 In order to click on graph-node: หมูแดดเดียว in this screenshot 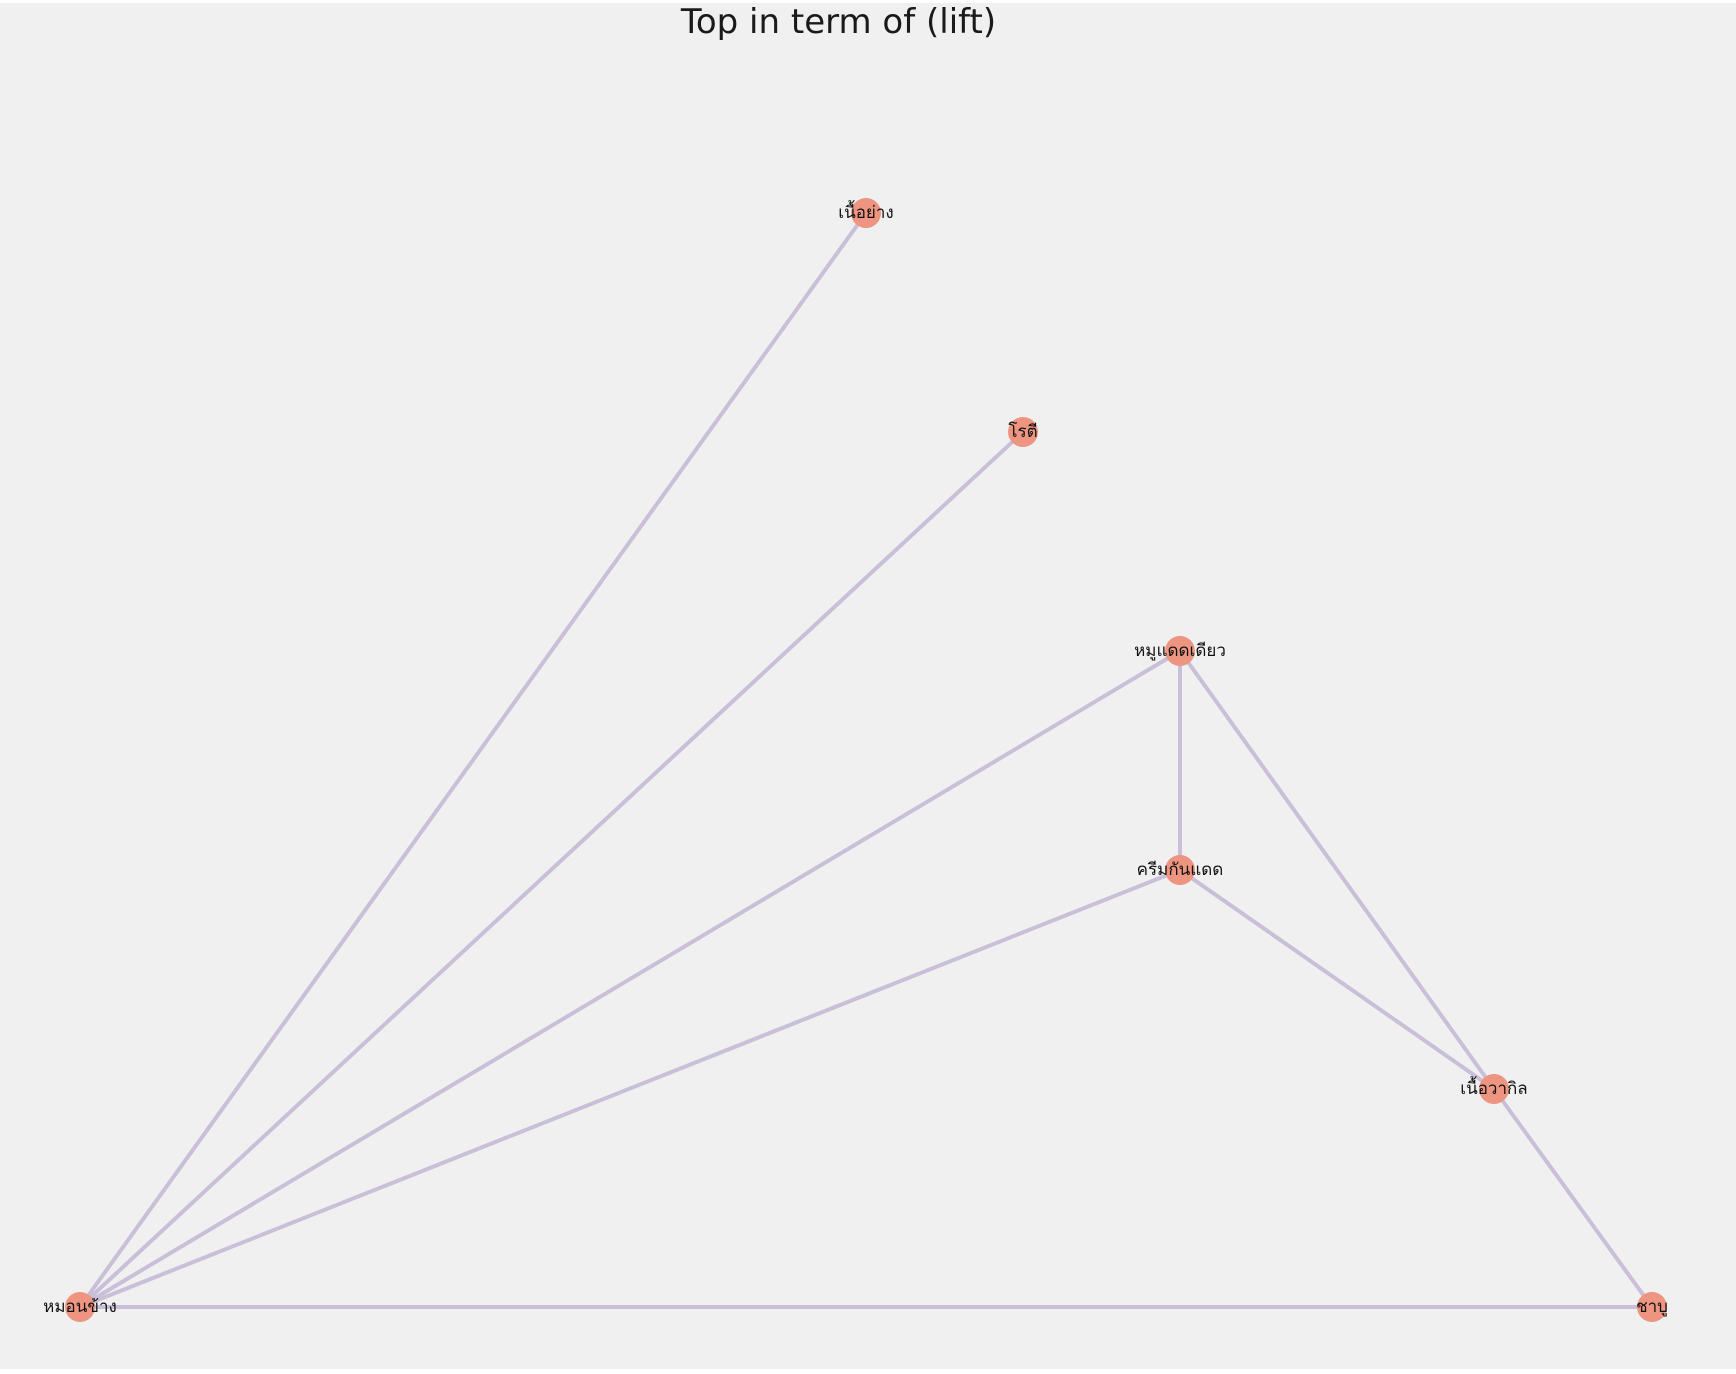, I will do `click(1180, 651)`.